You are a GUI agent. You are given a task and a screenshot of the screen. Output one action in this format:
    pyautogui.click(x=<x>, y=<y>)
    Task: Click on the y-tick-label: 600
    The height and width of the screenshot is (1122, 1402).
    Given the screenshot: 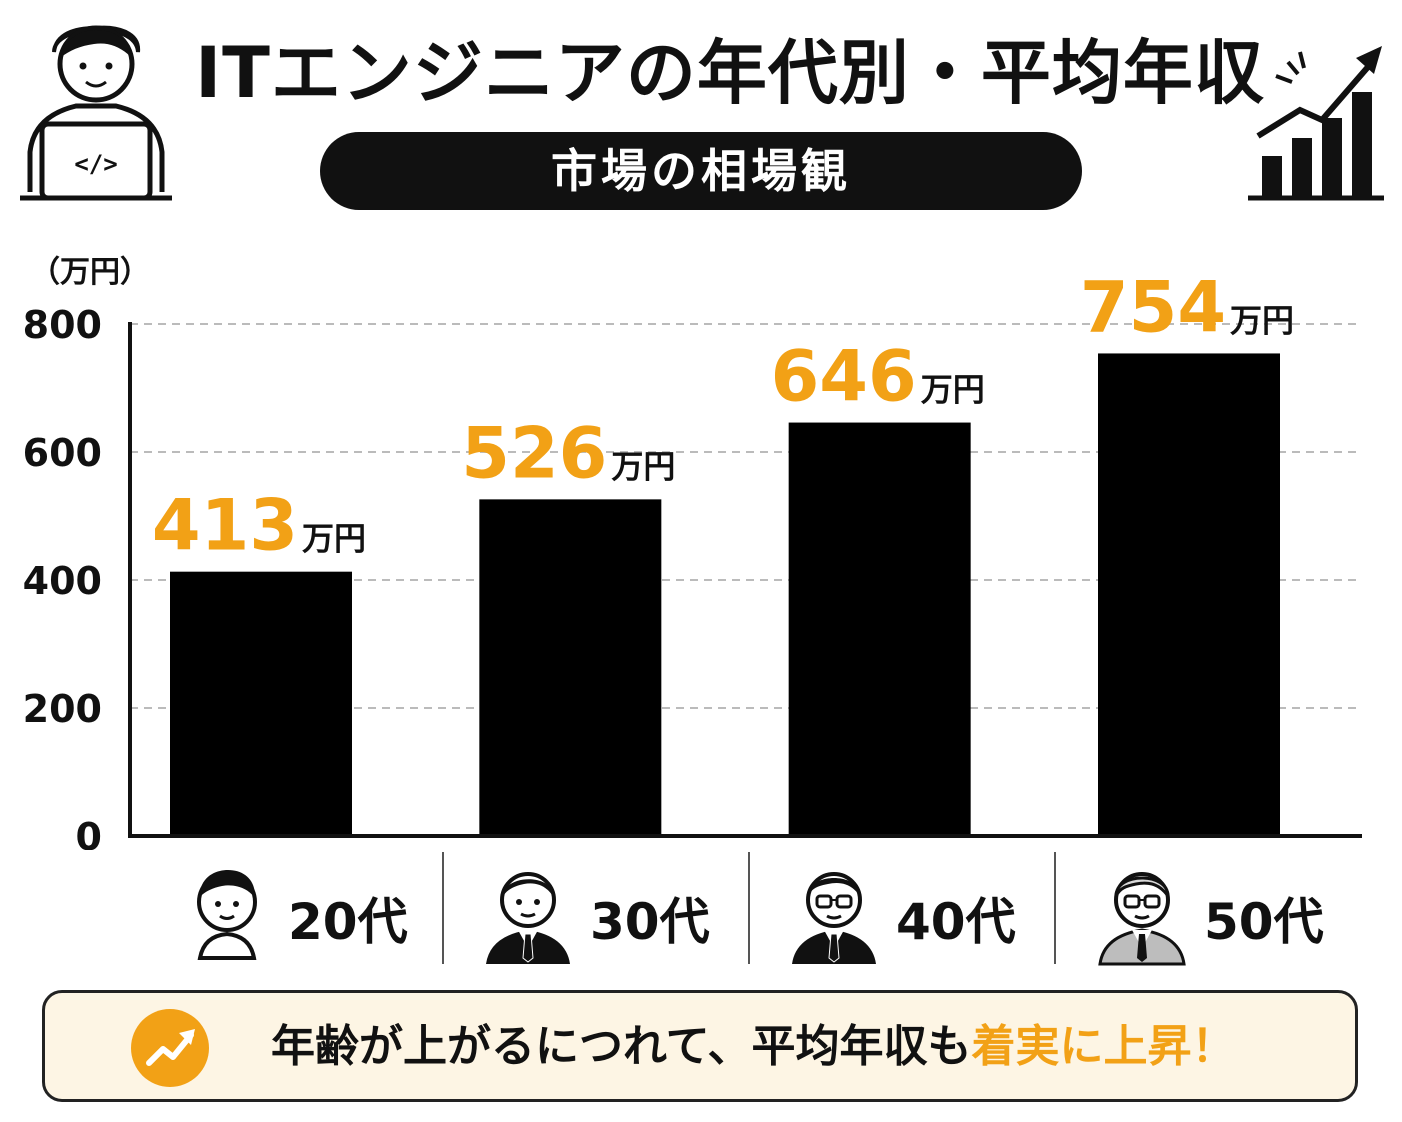 What is the action you would take?
    pyautogui.click(x=62, y=453)
    